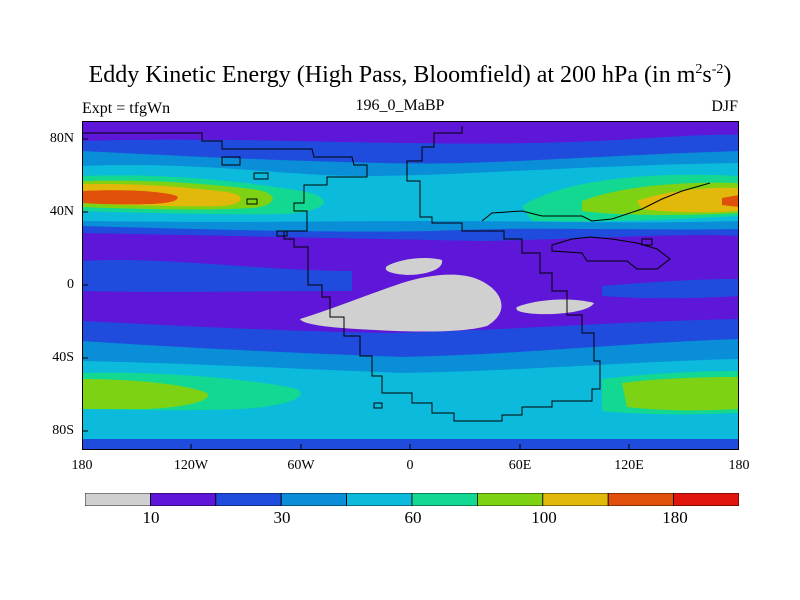  What do you see at coordinates (680, 394) in the screenshot?
I see `band-120-south-east` at bounding box center [680, 394].